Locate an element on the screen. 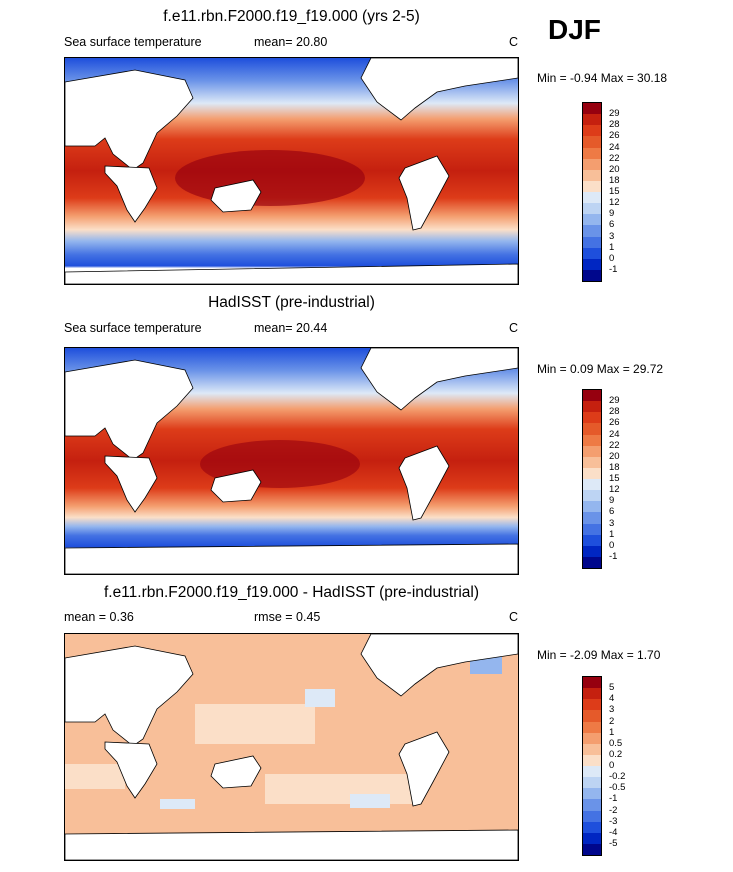 The image size is (733, 872). colorbar-tick-label: -2 is located at coordinates (613, 810).